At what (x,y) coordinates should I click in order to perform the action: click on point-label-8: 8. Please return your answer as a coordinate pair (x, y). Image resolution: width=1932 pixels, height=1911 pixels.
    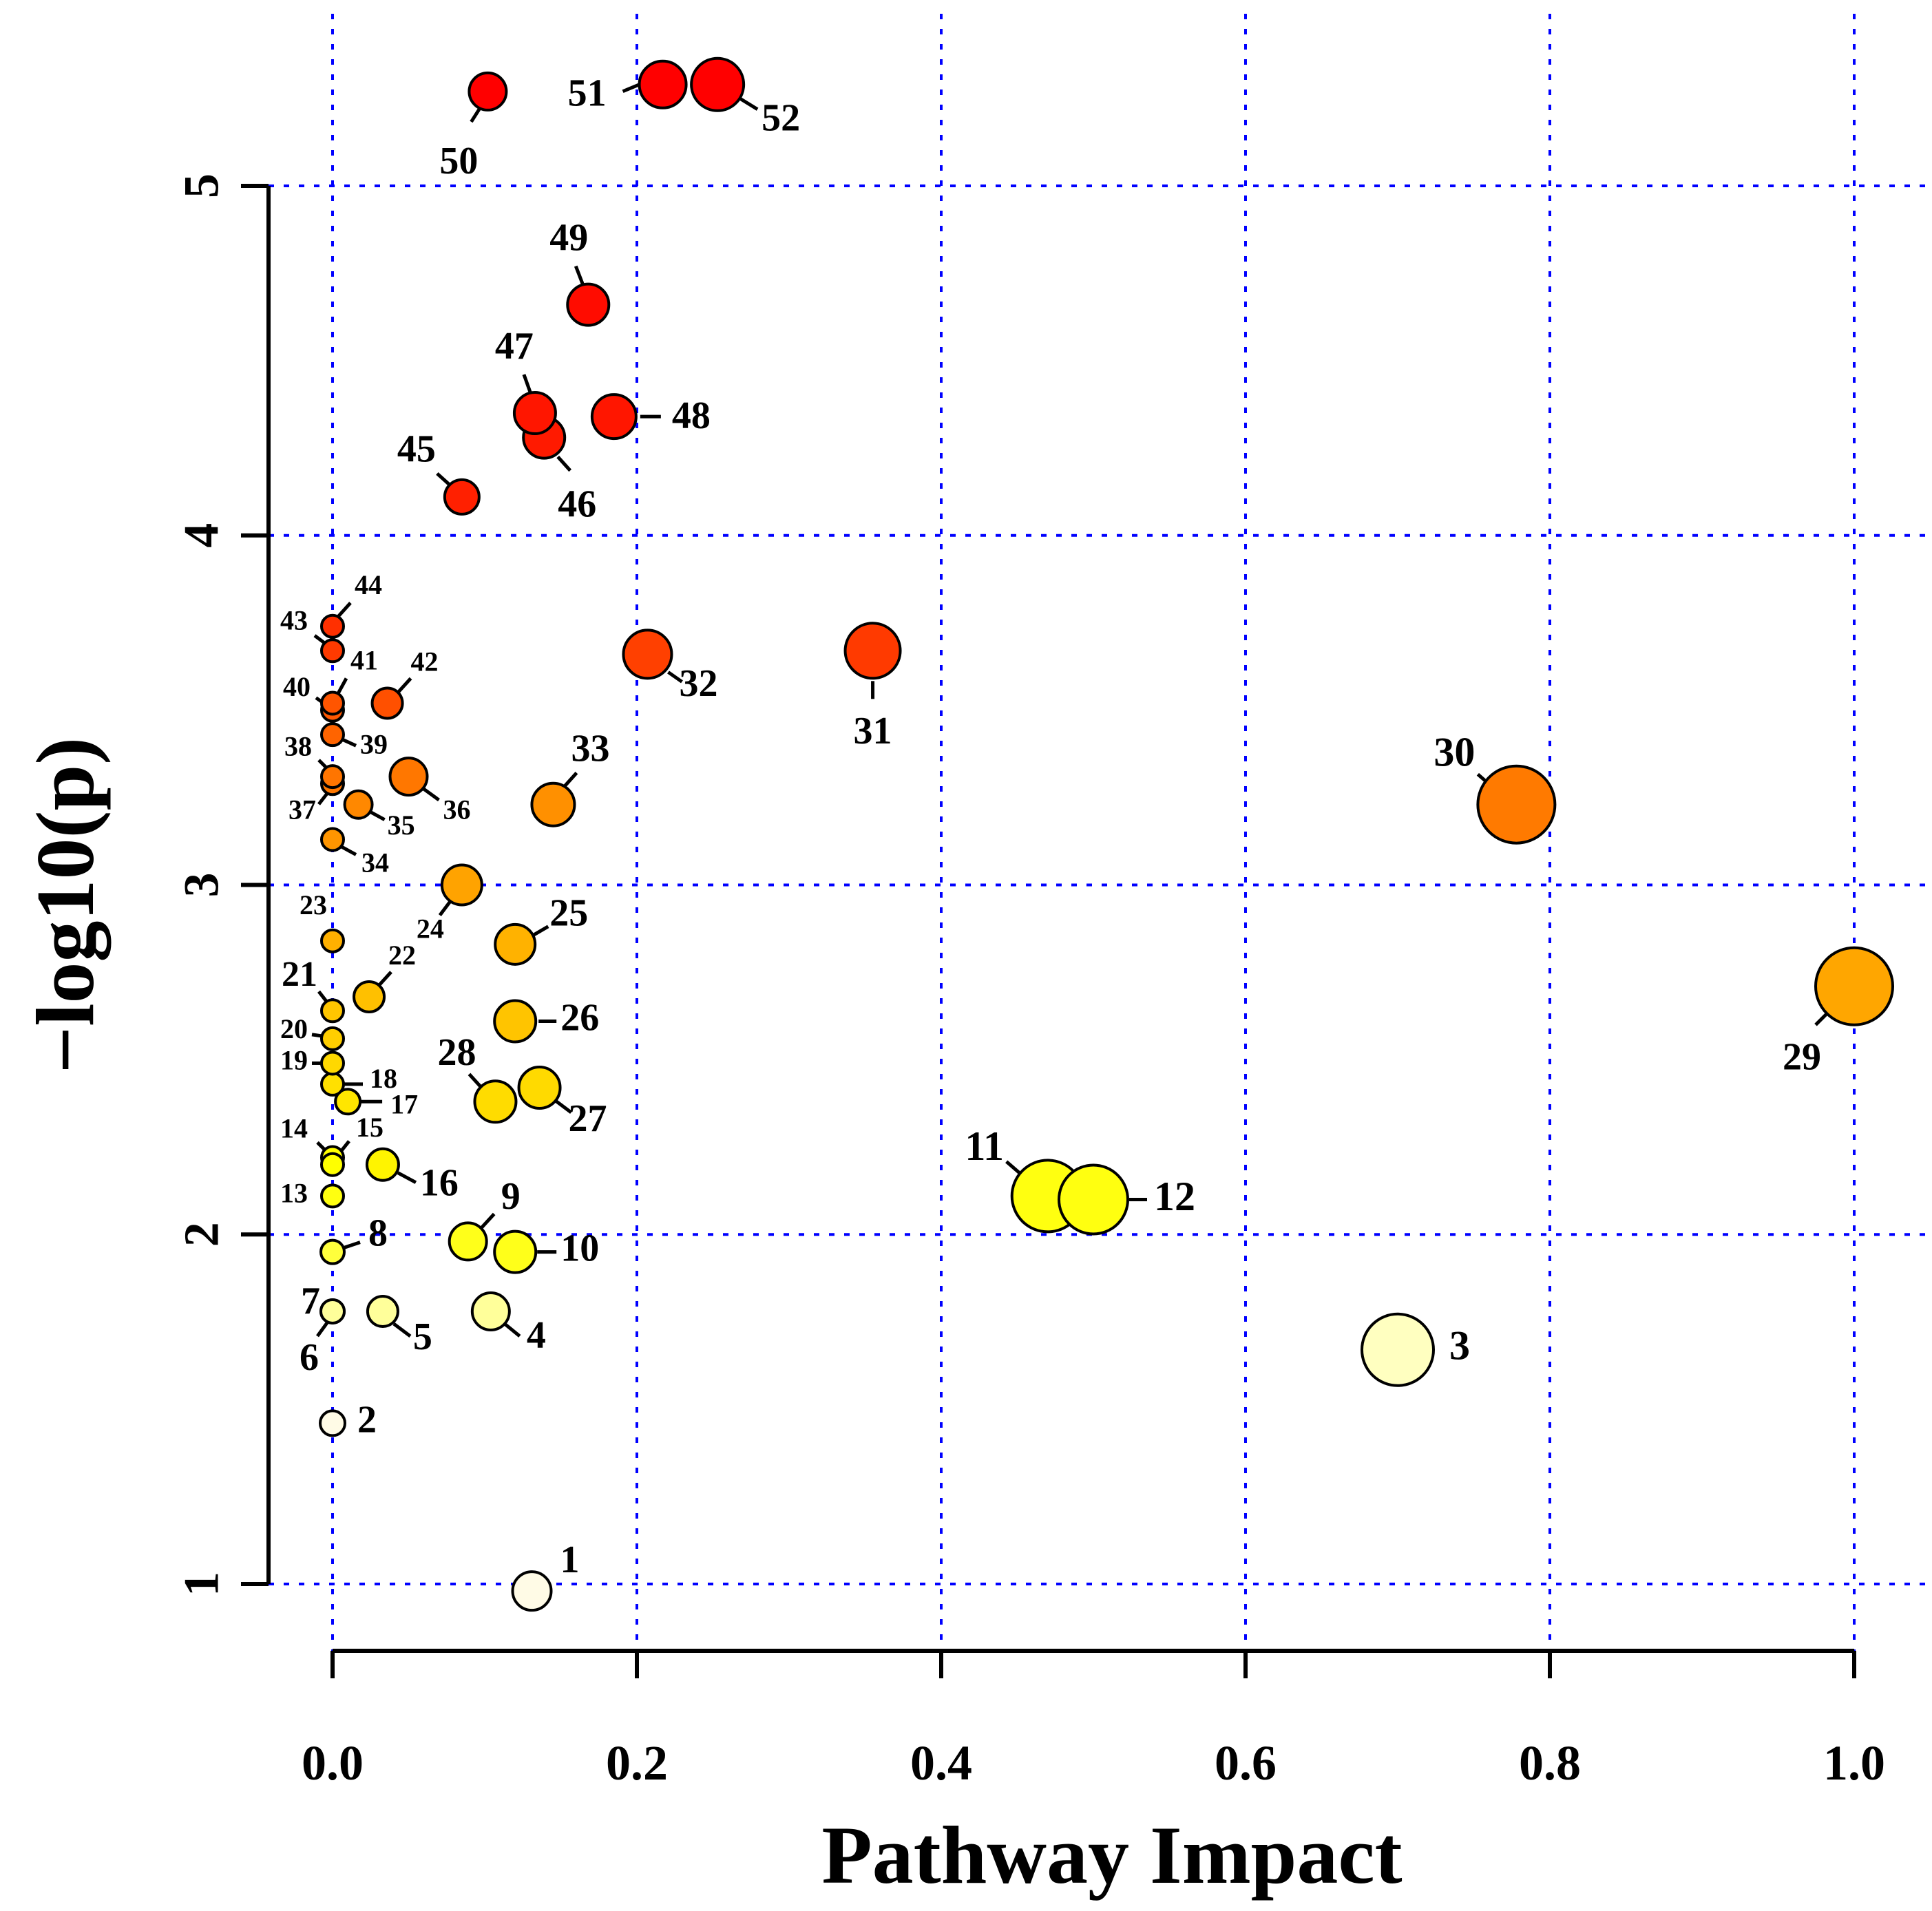
    Looking at the image, I should click on (378, 1233).